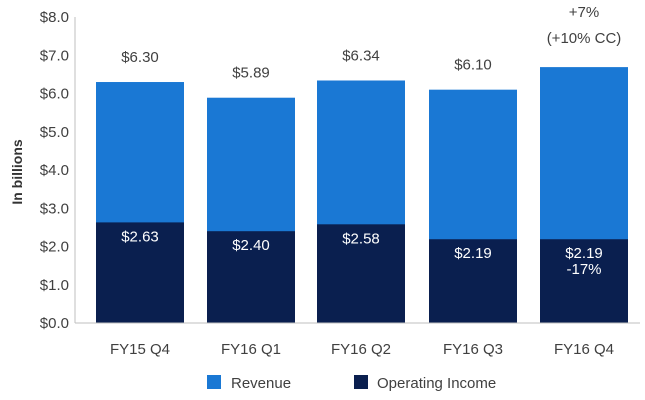 Image resolution: width=645 pixels, height=400 pixels. What do you see at coordinates (251, 245) in the screenshot?
I see `operating-income-value-label: $2.40` at bounding box center [251, 245].